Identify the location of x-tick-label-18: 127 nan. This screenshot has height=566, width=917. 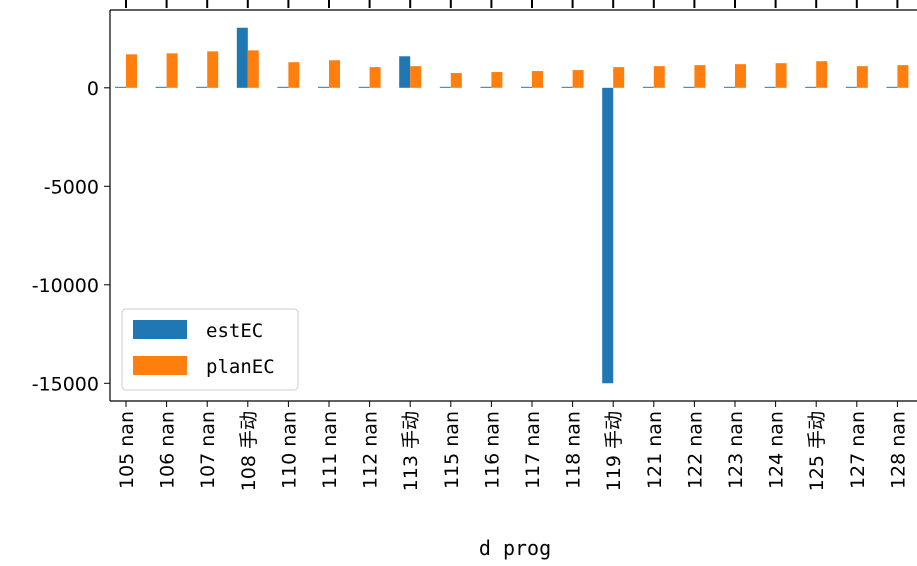
(858, 450).